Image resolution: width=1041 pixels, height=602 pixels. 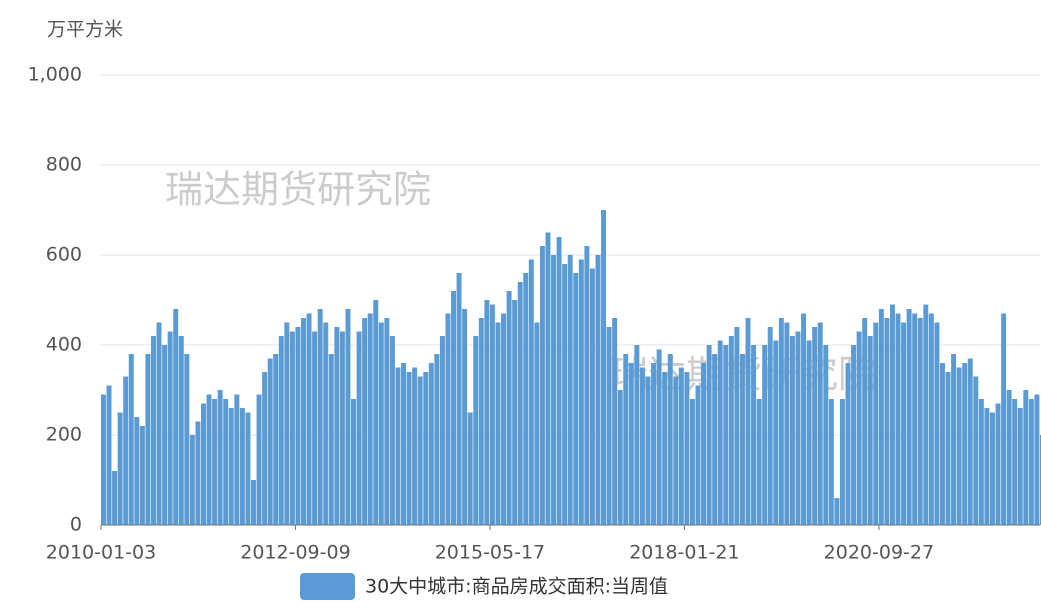 What do you see at coordinates (64, 165) in the screenshot?
I see `y-tick-label: 800` at bounding box center [64, 165].